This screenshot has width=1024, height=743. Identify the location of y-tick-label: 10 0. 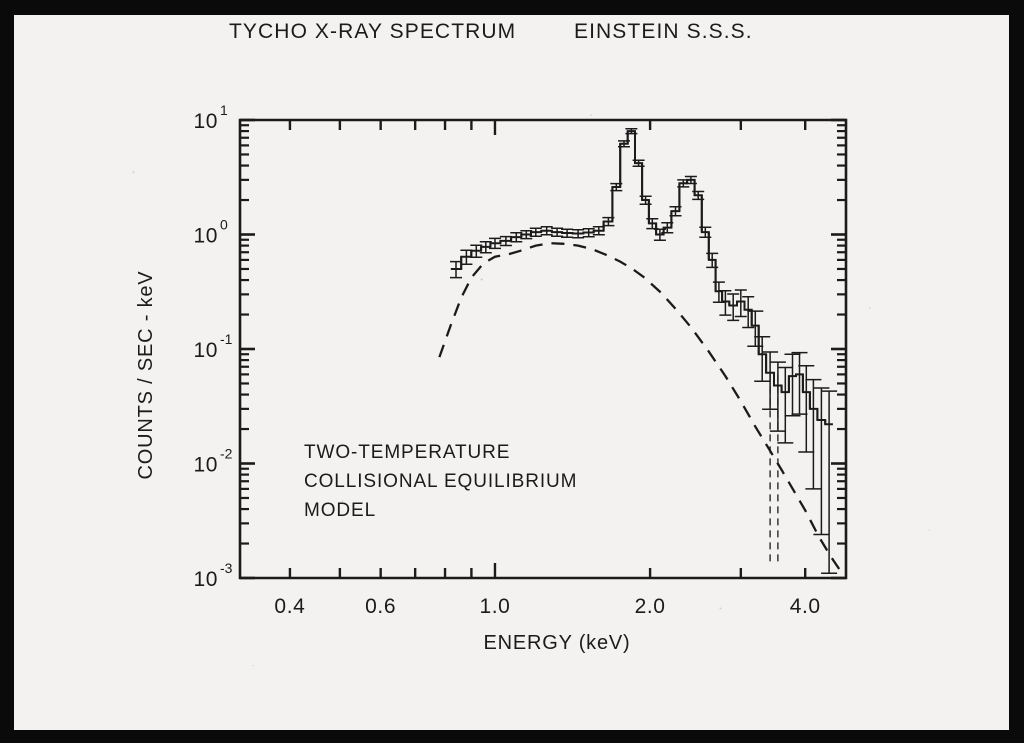
(210, 232).